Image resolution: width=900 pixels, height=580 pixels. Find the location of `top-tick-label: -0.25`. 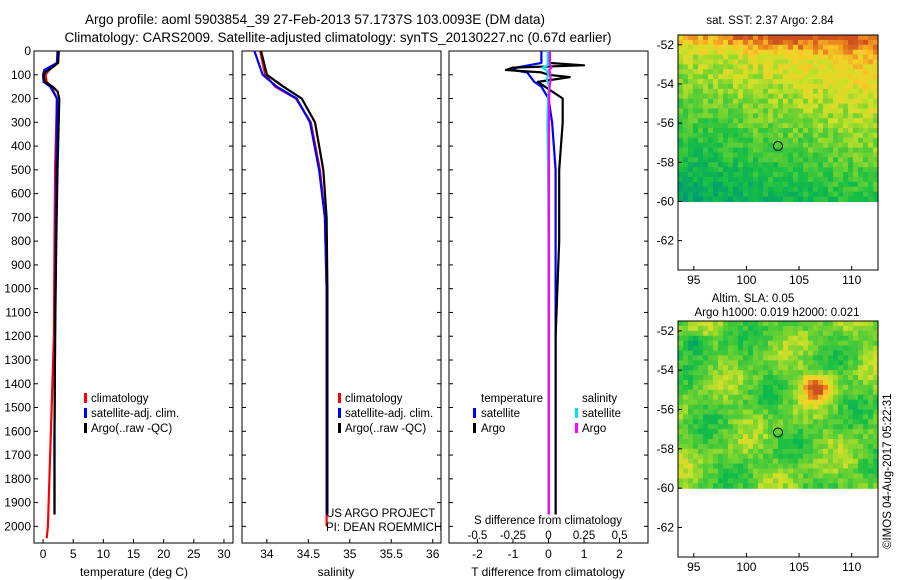

top-tick-label: -0.25 is located at coordinates (513, 536).